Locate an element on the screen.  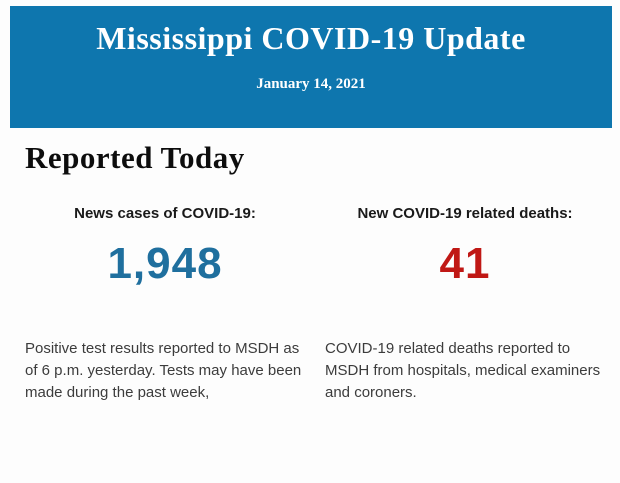
header-date: January 14, 2021 is located at coordinates (311, 84).